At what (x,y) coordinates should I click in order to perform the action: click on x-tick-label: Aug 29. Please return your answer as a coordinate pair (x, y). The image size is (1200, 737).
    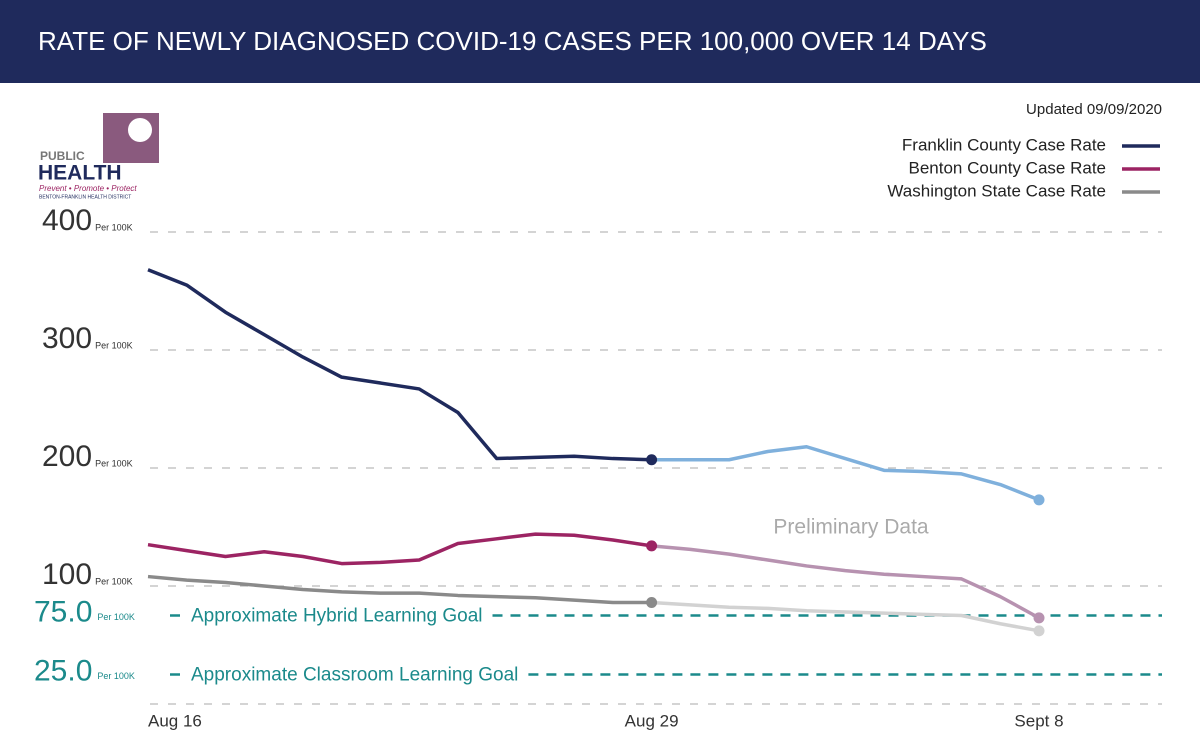
    Looking at the image, I should click on (652, 720).